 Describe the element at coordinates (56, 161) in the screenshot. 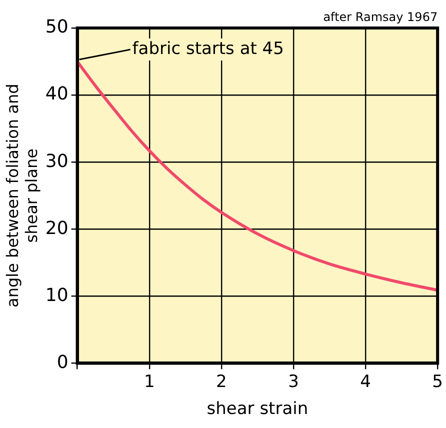

I see `y-tick-label: 30` at that location.